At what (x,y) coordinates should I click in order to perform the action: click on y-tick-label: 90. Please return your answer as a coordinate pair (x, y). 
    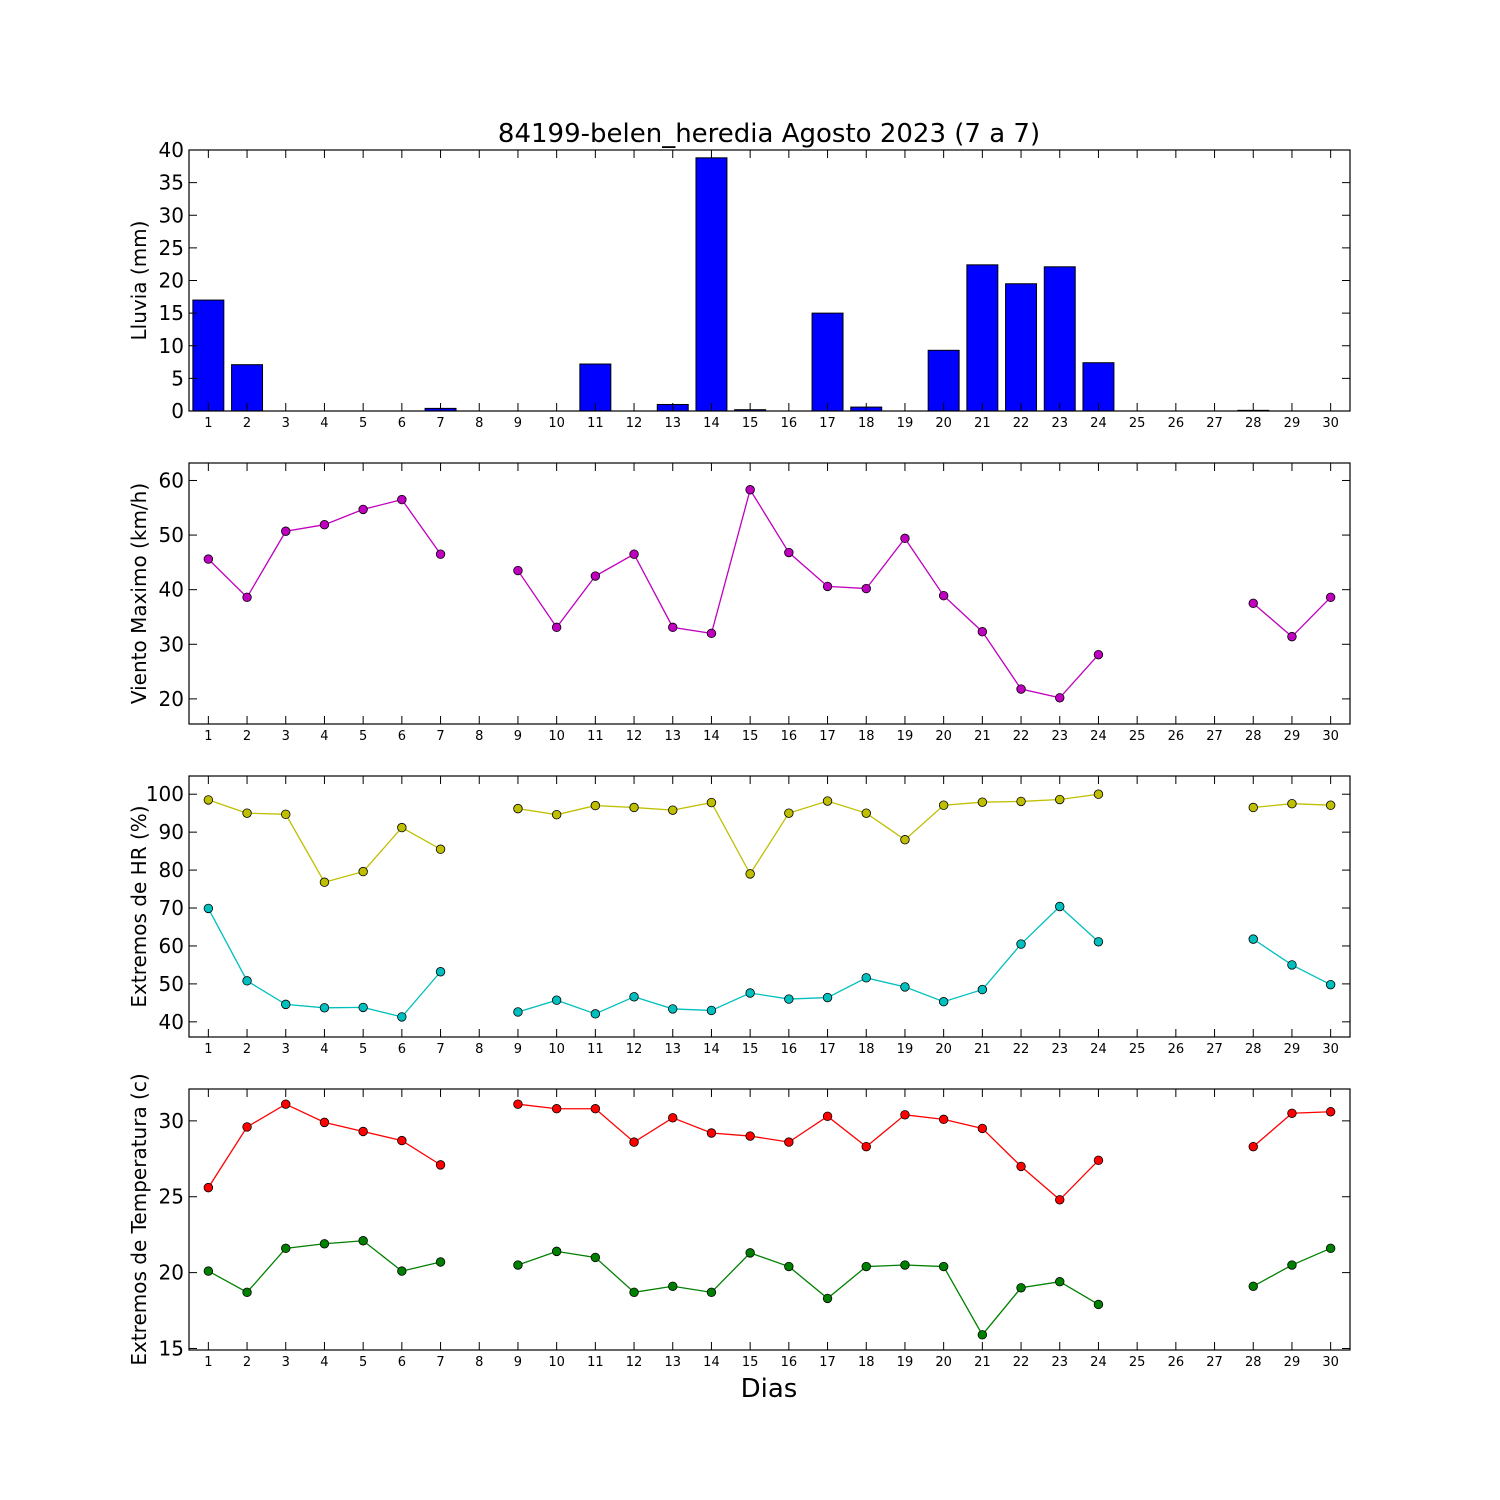
    Looking at the image, I should click on (171, 832).